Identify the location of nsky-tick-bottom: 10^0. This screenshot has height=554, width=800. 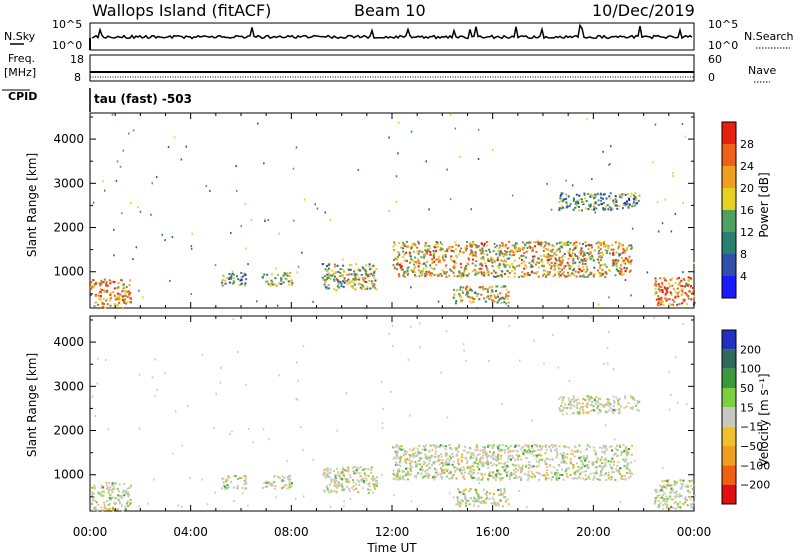
(67, 45).